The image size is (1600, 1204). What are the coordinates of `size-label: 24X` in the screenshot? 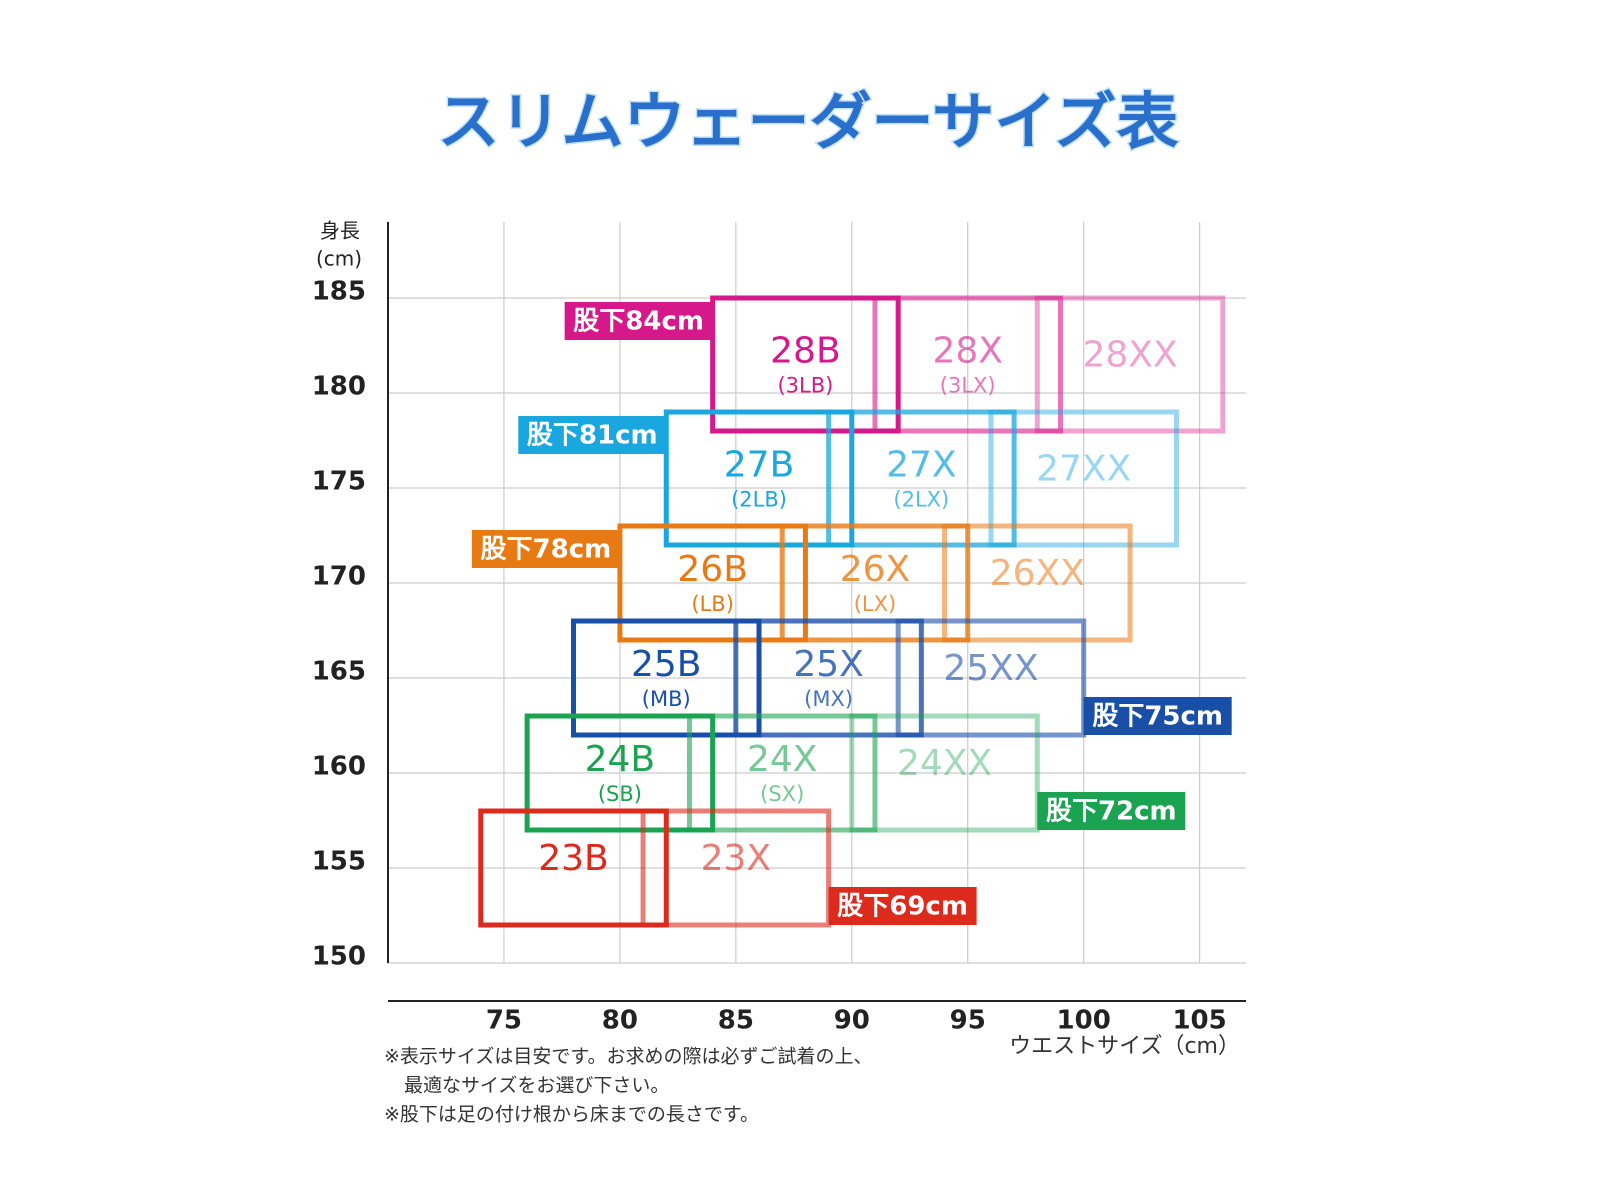 It's located at (782, 759).